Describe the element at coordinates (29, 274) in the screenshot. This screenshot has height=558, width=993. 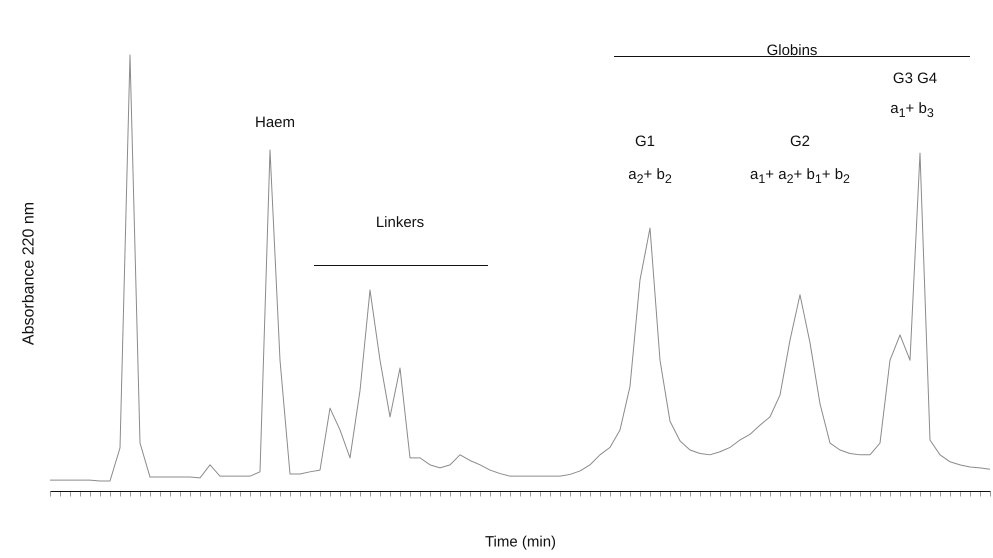
I see `y-axis-title: Absorbance 220 nm` at that location.